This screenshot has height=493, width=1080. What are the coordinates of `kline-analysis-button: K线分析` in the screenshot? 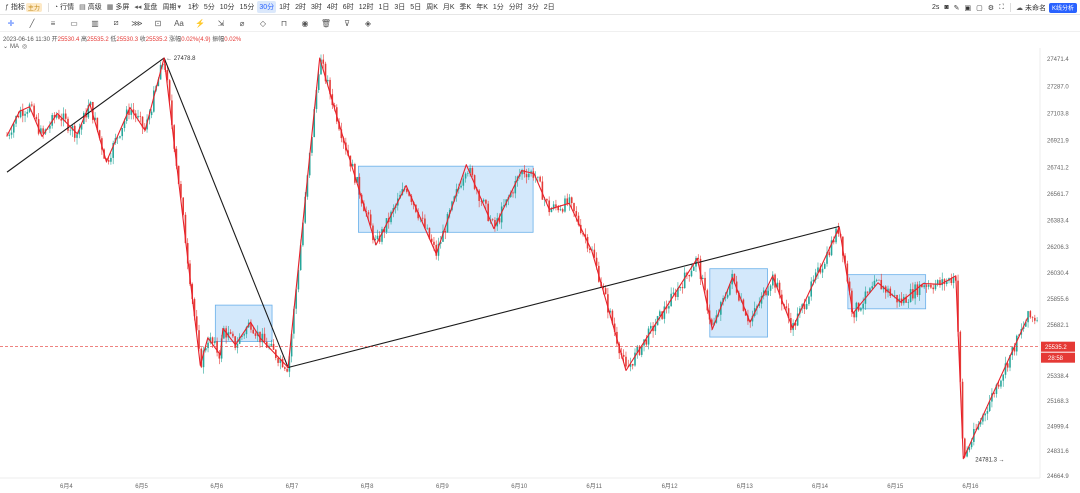 It's located at (1062, 7).